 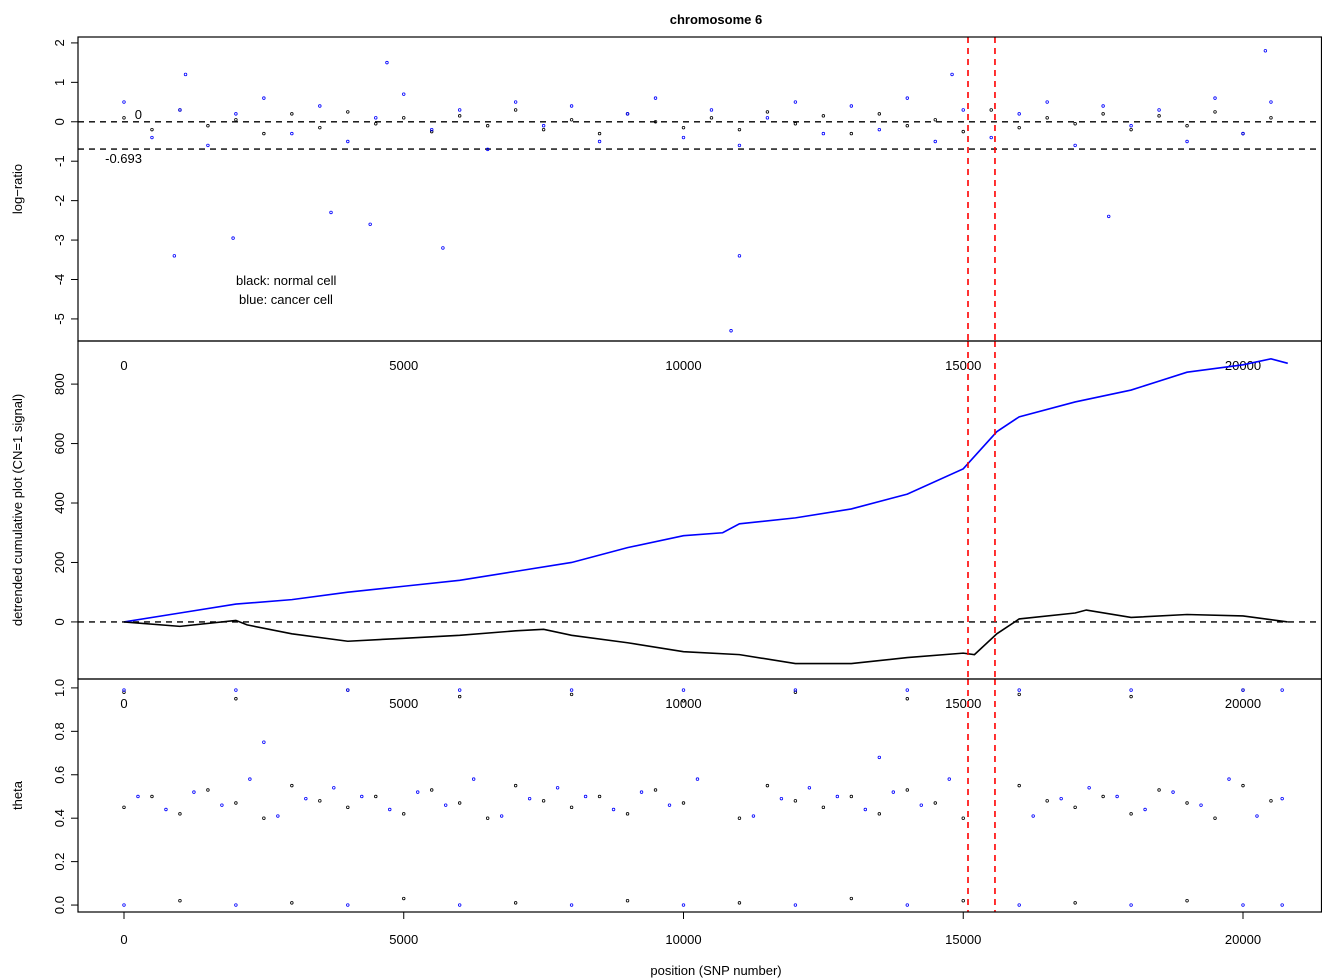 I want to click on y-tick-label: 0.6, so click(x=59, y=775).